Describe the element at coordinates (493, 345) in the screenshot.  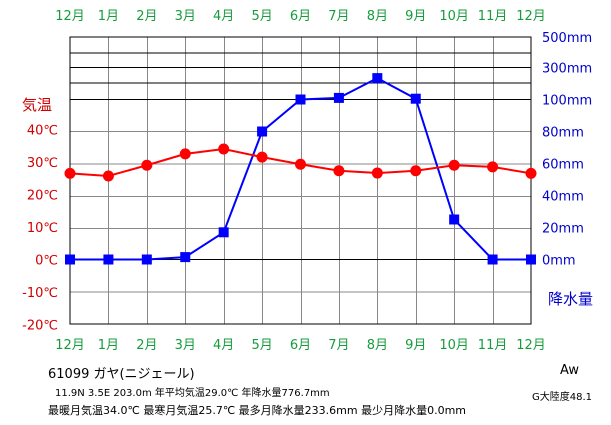
I see `month-label-bottom: 11月` at that location.